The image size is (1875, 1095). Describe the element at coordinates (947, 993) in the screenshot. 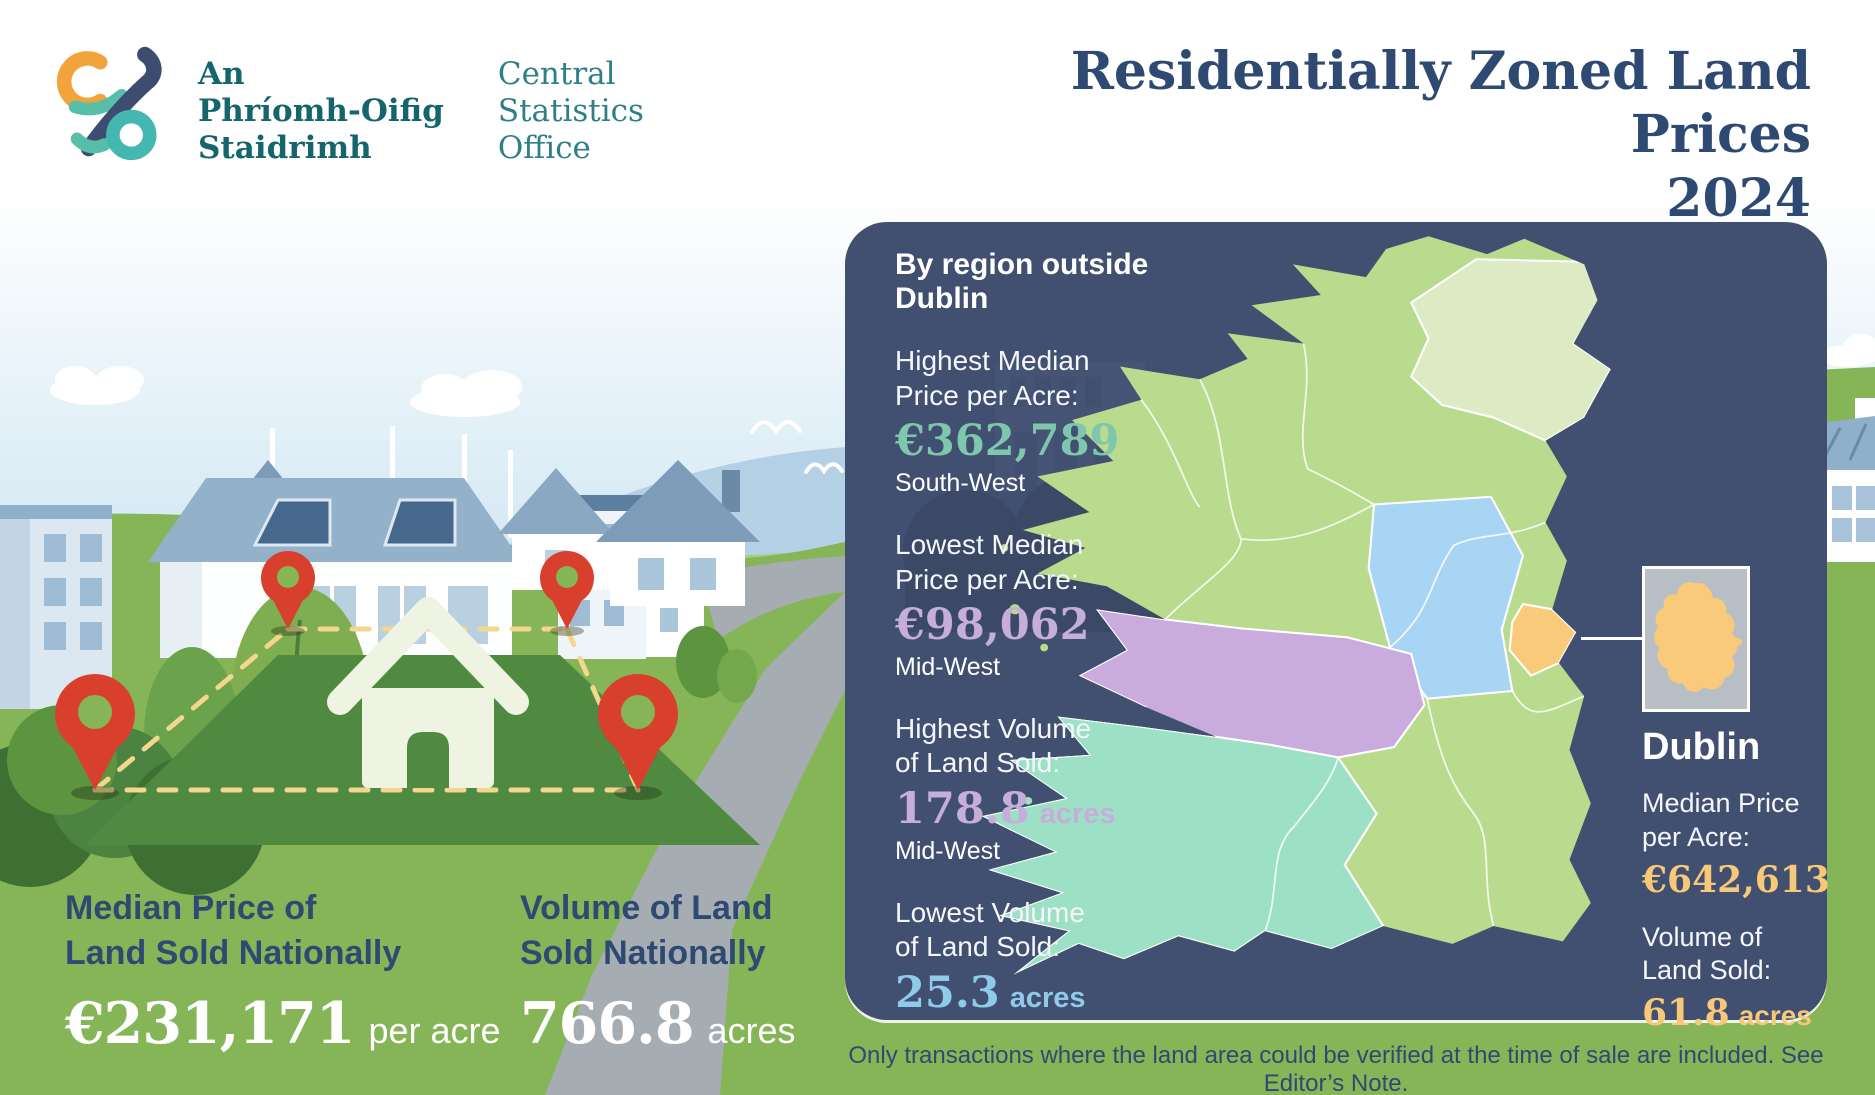

I see `stat-value: 25.3` at that location.